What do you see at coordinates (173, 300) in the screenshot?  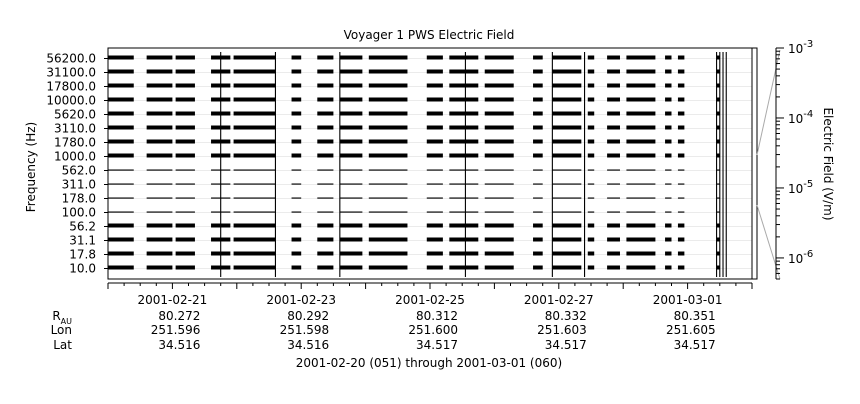 I see `x-tick-label: 2001-02-21` at bounding box center [173, 300].